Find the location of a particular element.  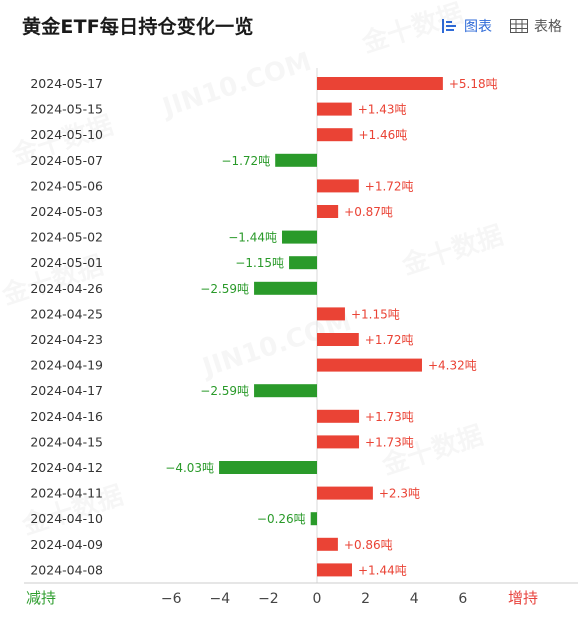

x-tick-label: 4 is located at coordinates (414, 599).